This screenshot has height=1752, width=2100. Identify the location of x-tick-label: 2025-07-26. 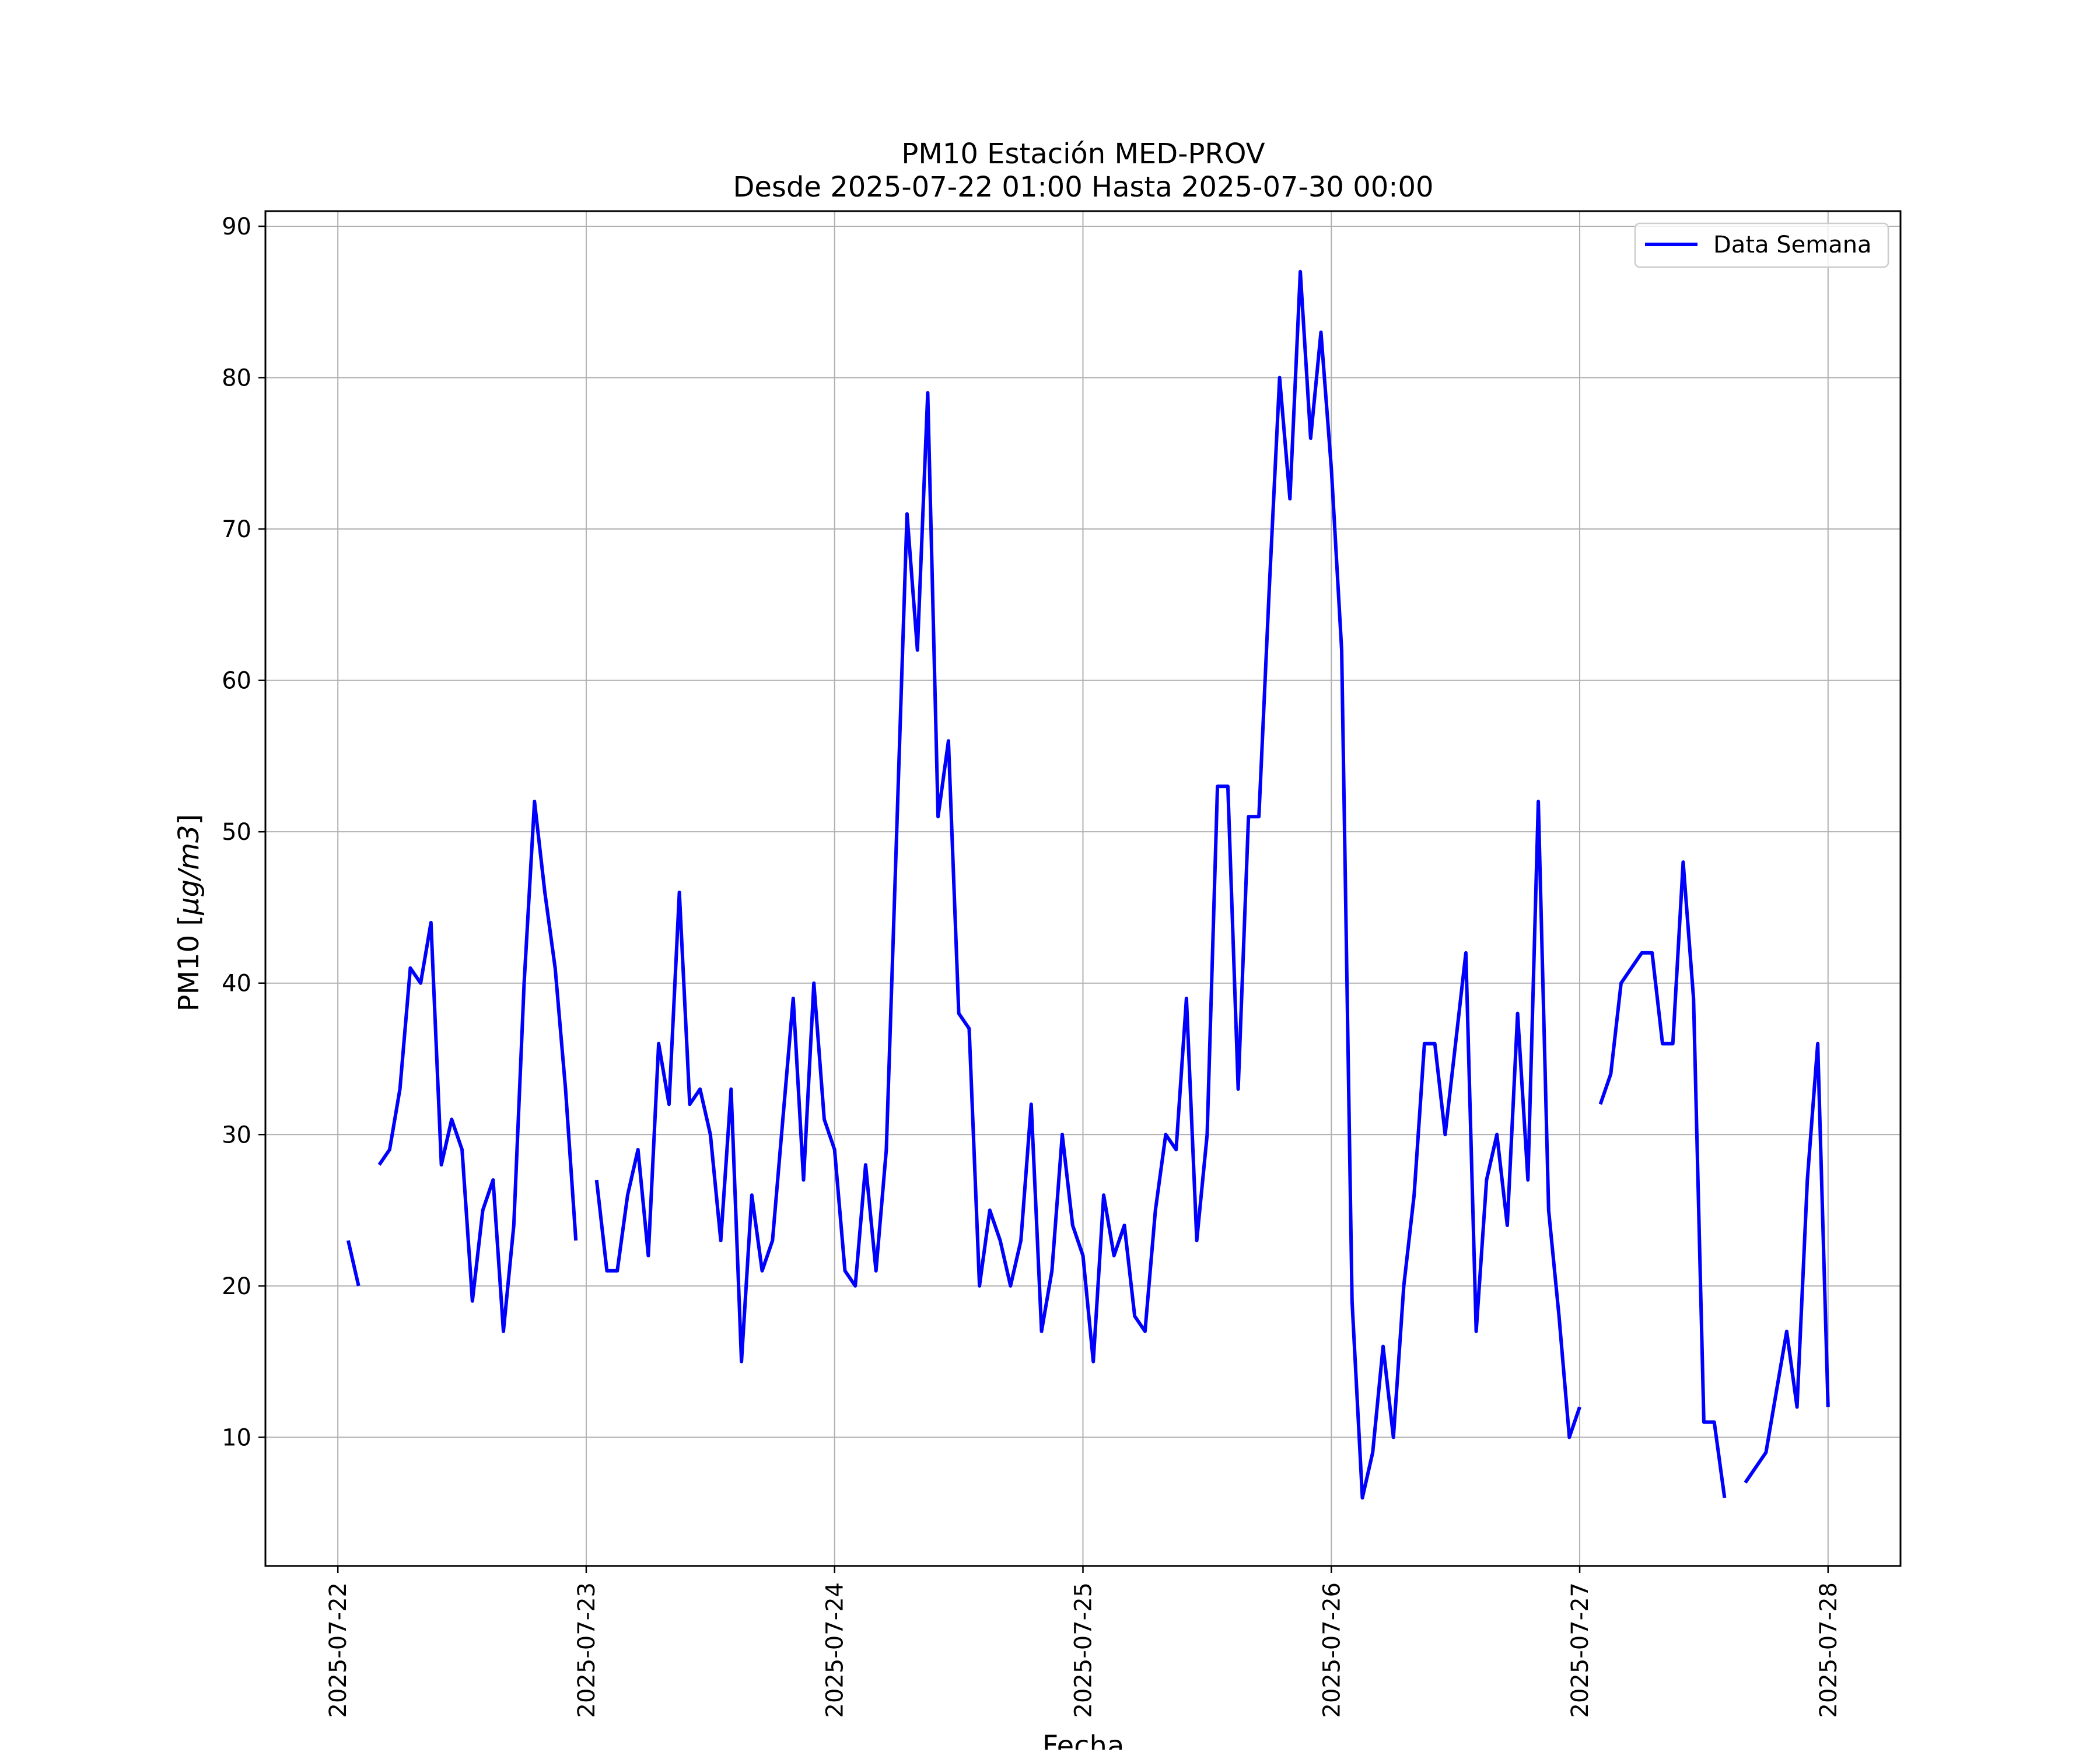
(1331, 1650).